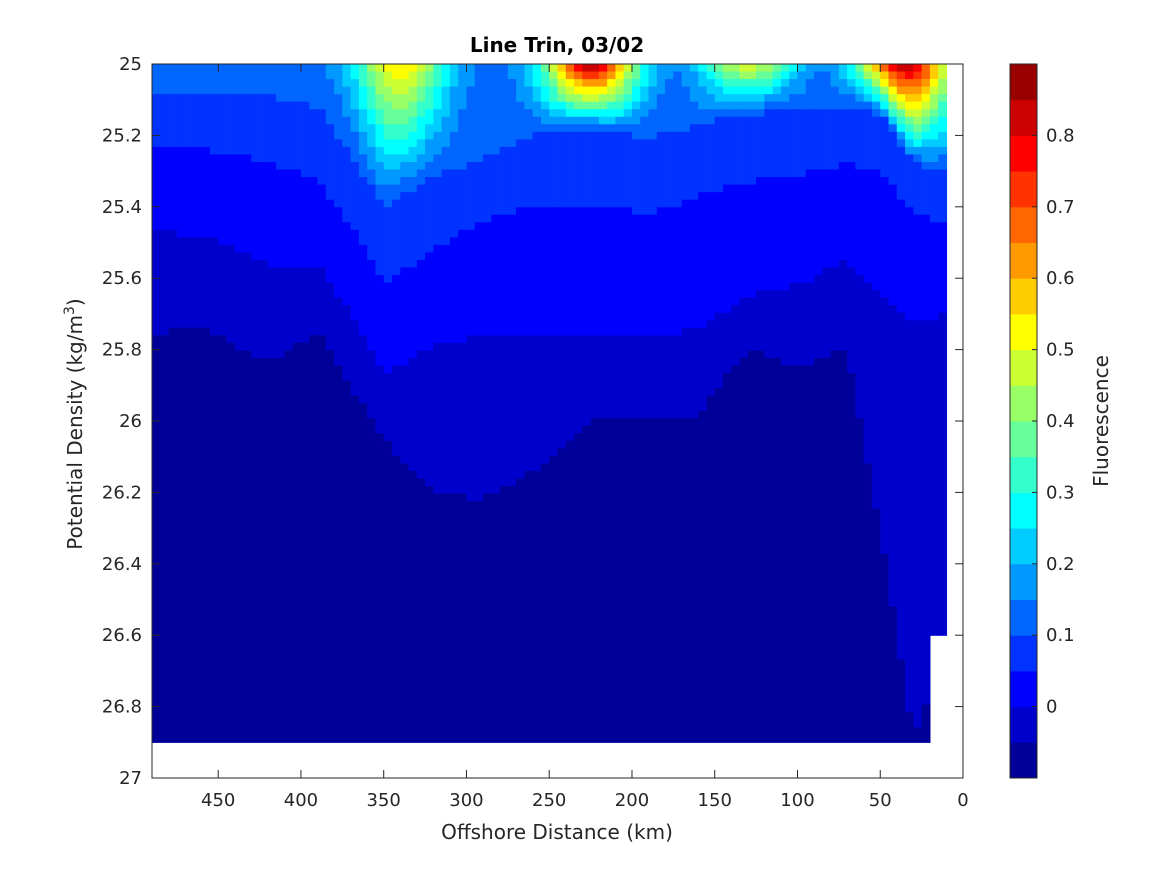  What do you see at coordinates (1101, 421) in the screenshot?
I see `colorbar-label: Fluorescence` at bounding box center [1101, 421].